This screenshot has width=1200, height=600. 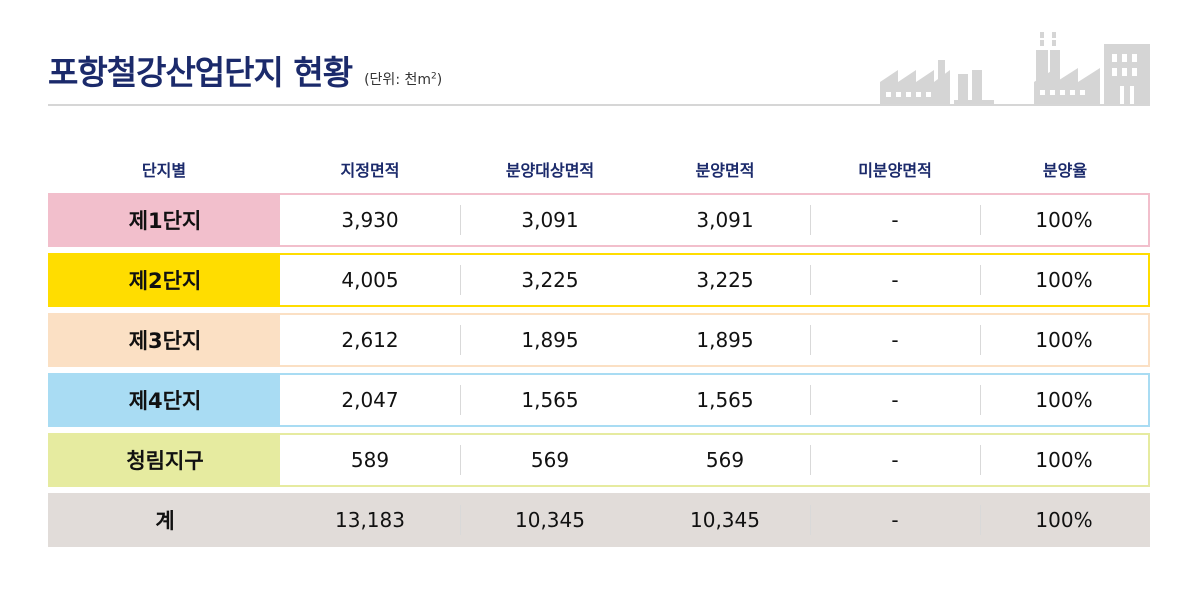 I want to click on table-row: 제3단지 2,612 1,895 1,895 - 100%, so click(x=599, y=340).